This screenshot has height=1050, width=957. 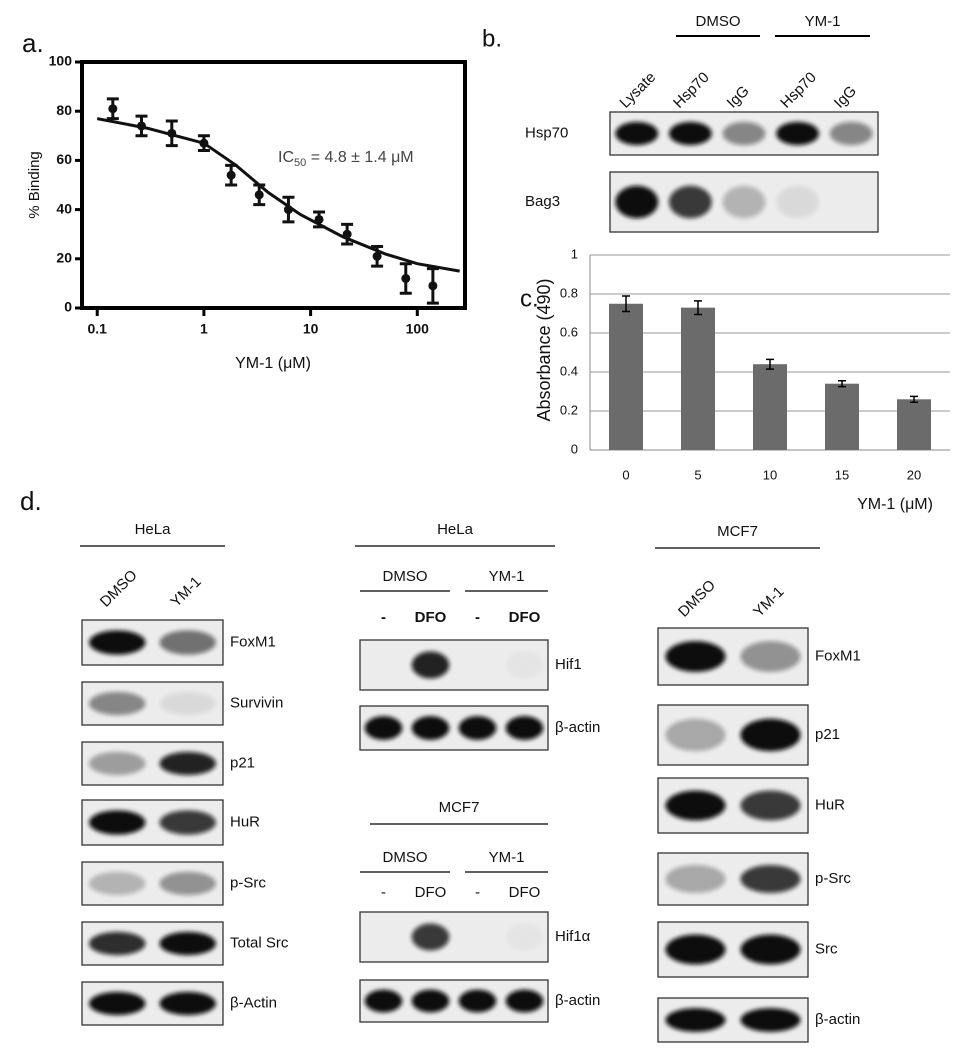 What do you see at coordinates (256, 702) in the screenshot?
I see `row-label: Survivin` at bounding box center [256, 702].